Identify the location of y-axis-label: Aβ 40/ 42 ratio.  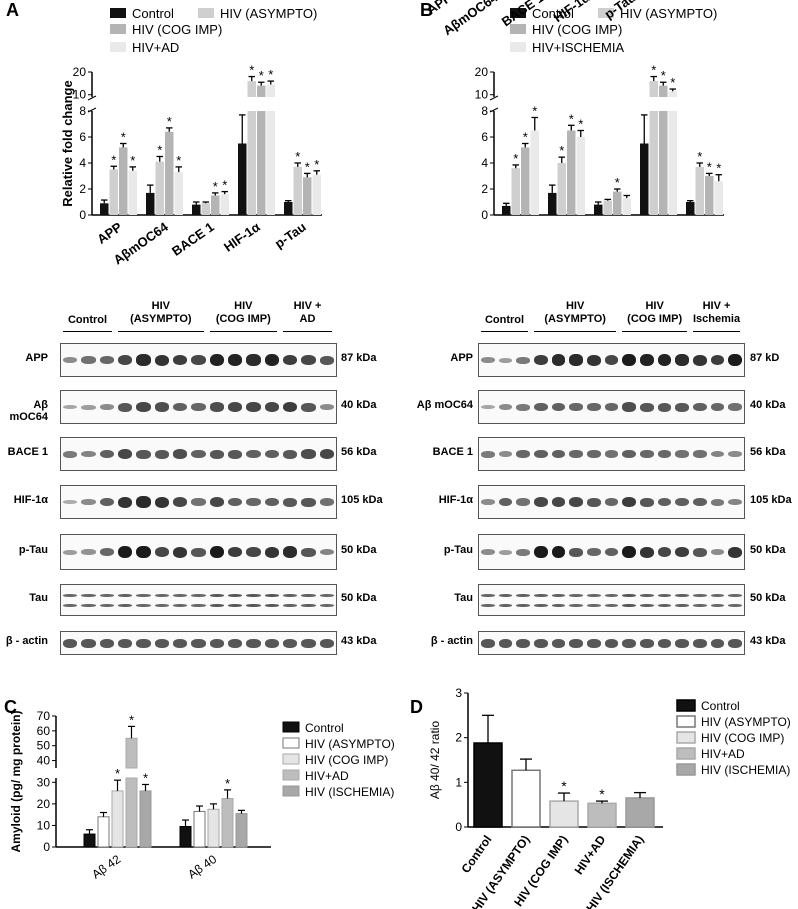
(435, 760).